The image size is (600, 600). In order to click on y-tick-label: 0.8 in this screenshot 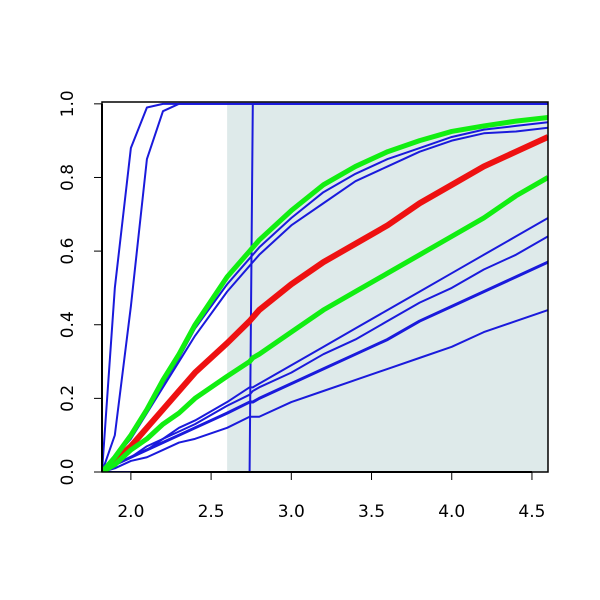, I will do `click(68, 177)`.